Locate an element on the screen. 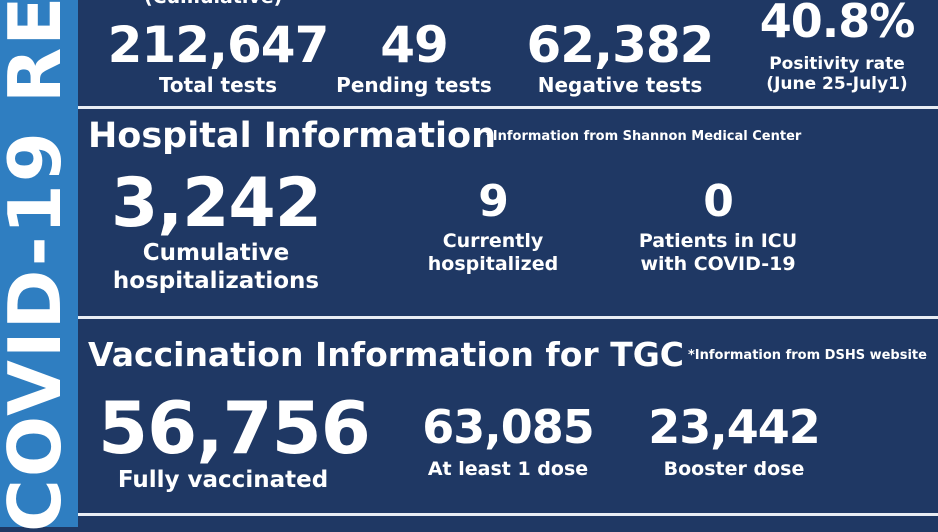 The image size is (938, 532). testing-heading-fragment: (Cumulative) is located at coordinates (213, 4).